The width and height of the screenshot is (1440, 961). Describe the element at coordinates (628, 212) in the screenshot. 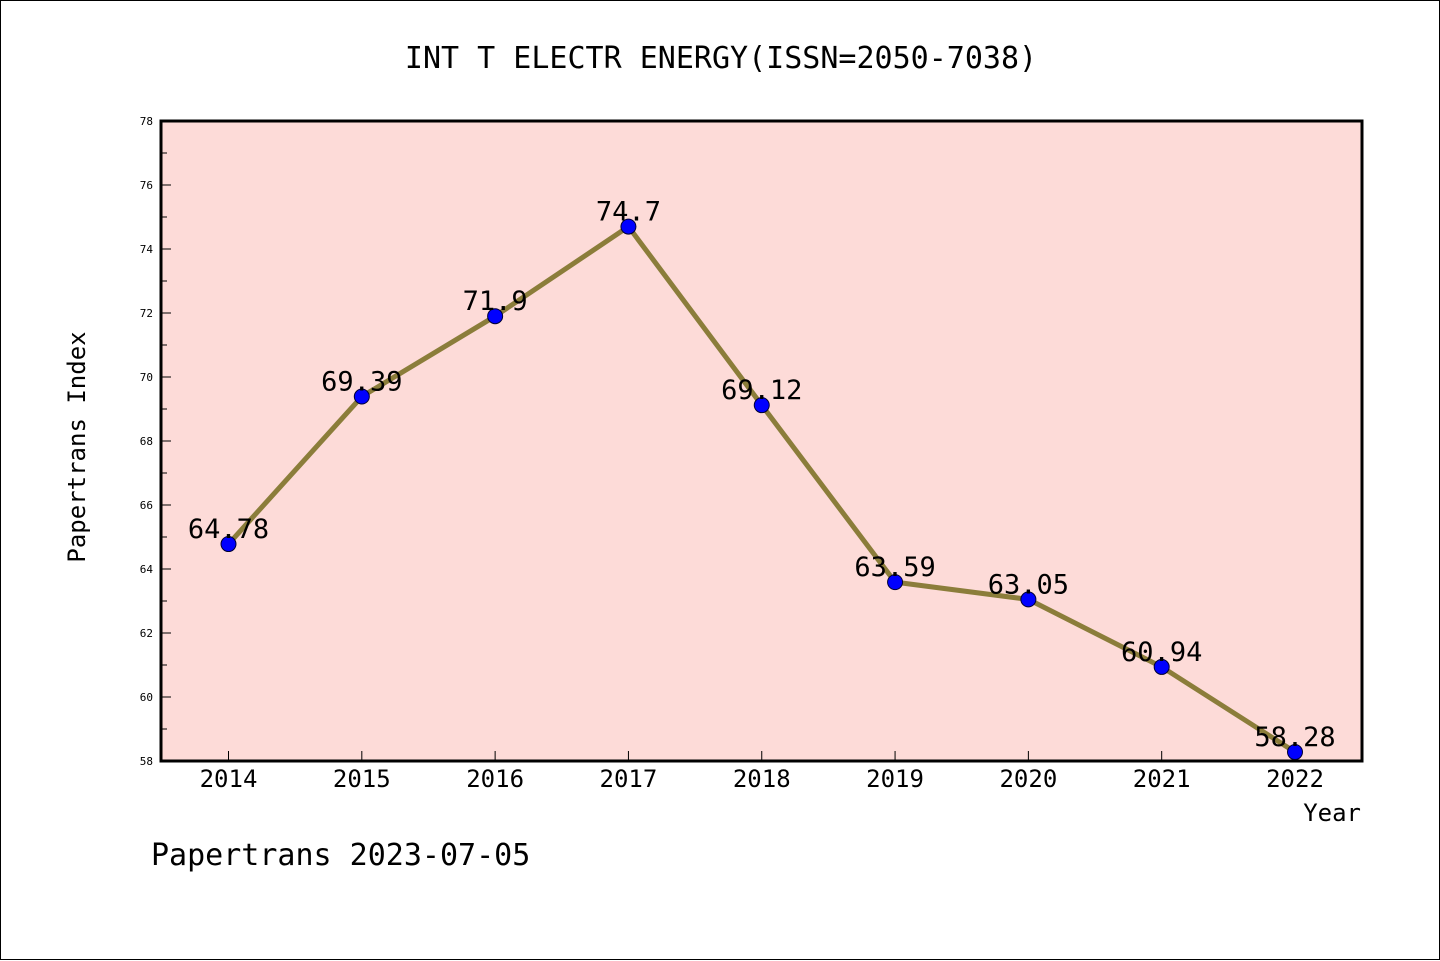

I see `data-label: 74.7` at that location.